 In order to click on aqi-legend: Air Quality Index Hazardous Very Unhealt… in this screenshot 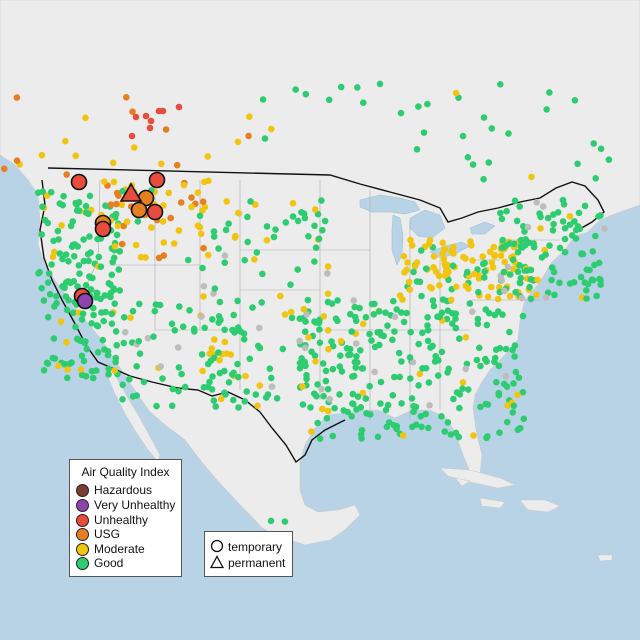, I will do `click(125, 518)`.